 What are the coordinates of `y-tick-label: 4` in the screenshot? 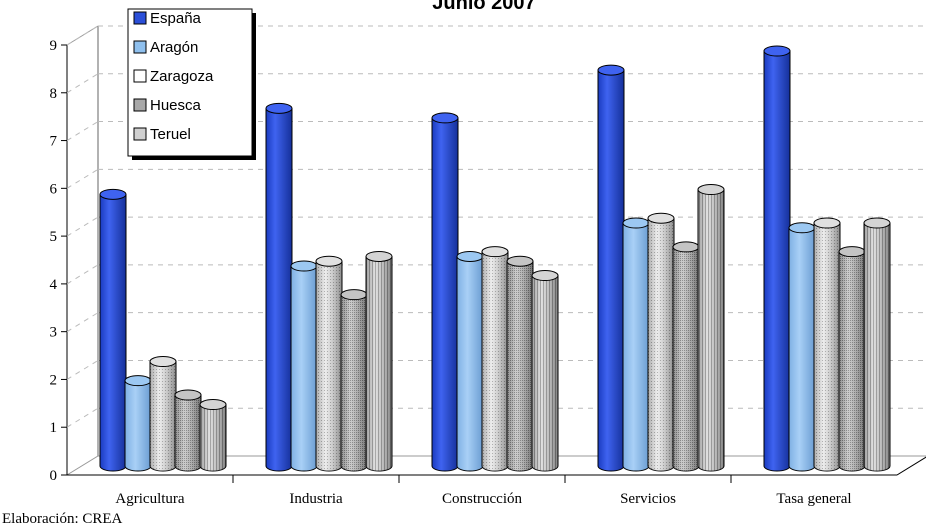 It's located at (54, 285).